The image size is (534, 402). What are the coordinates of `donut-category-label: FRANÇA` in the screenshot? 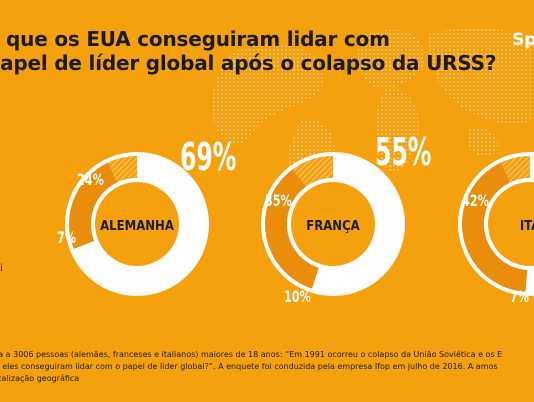 It's located at (332, 226).